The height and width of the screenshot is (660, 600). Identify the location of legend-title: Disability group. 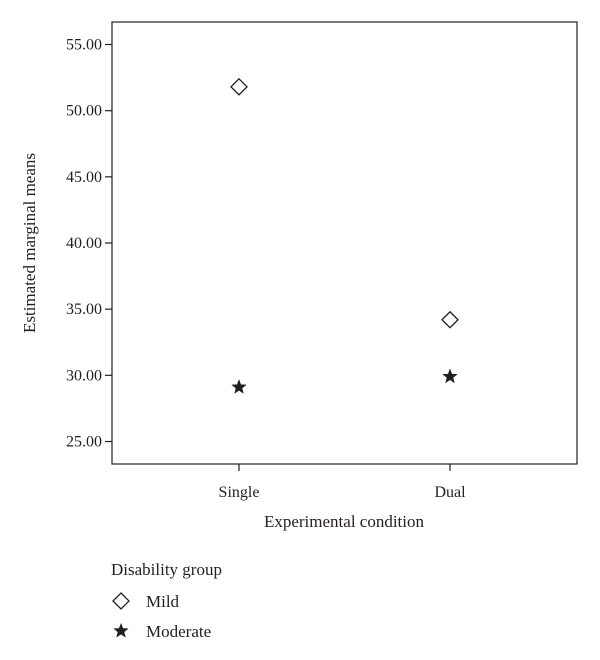
(166, 569).